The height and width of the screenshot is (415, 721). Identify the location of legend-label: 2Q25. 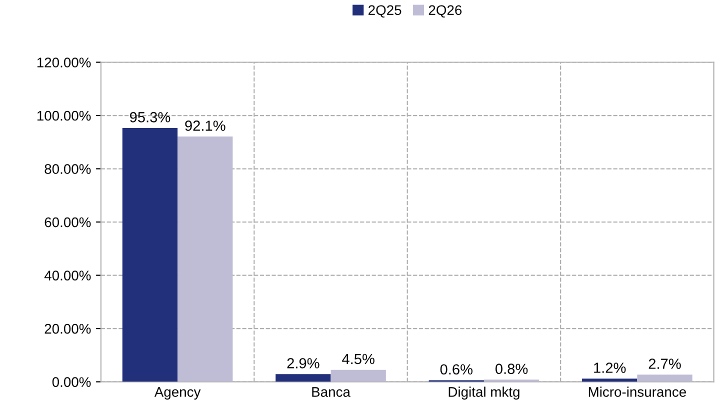
(385, 11).